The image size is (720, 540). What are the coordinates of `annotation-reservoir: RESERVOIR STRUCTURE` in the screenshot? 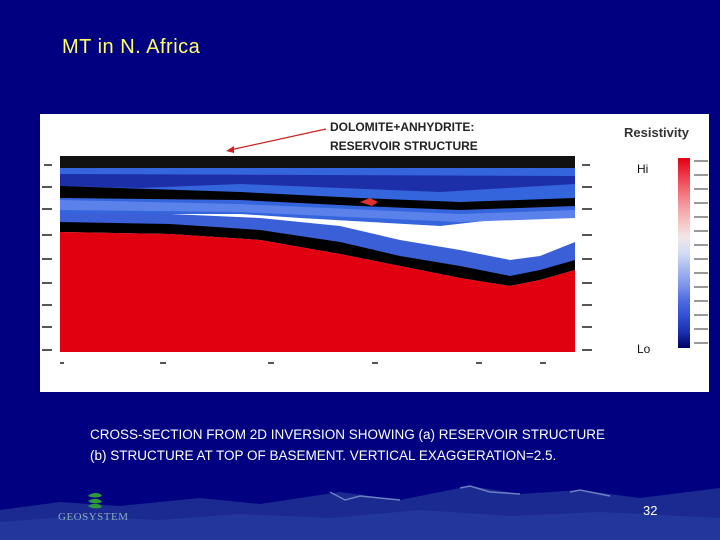 It's located at (404, 146).